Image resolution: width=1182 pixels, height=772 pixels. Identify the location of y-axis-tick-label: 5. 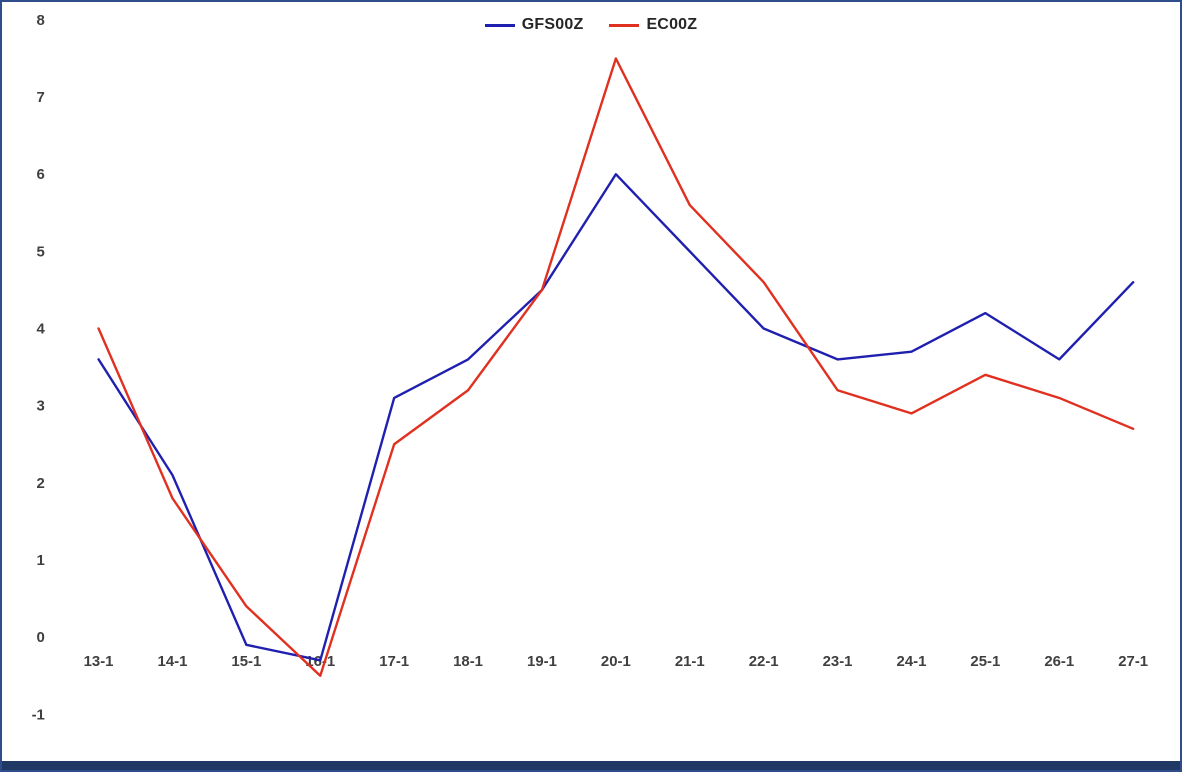
(41, 251).